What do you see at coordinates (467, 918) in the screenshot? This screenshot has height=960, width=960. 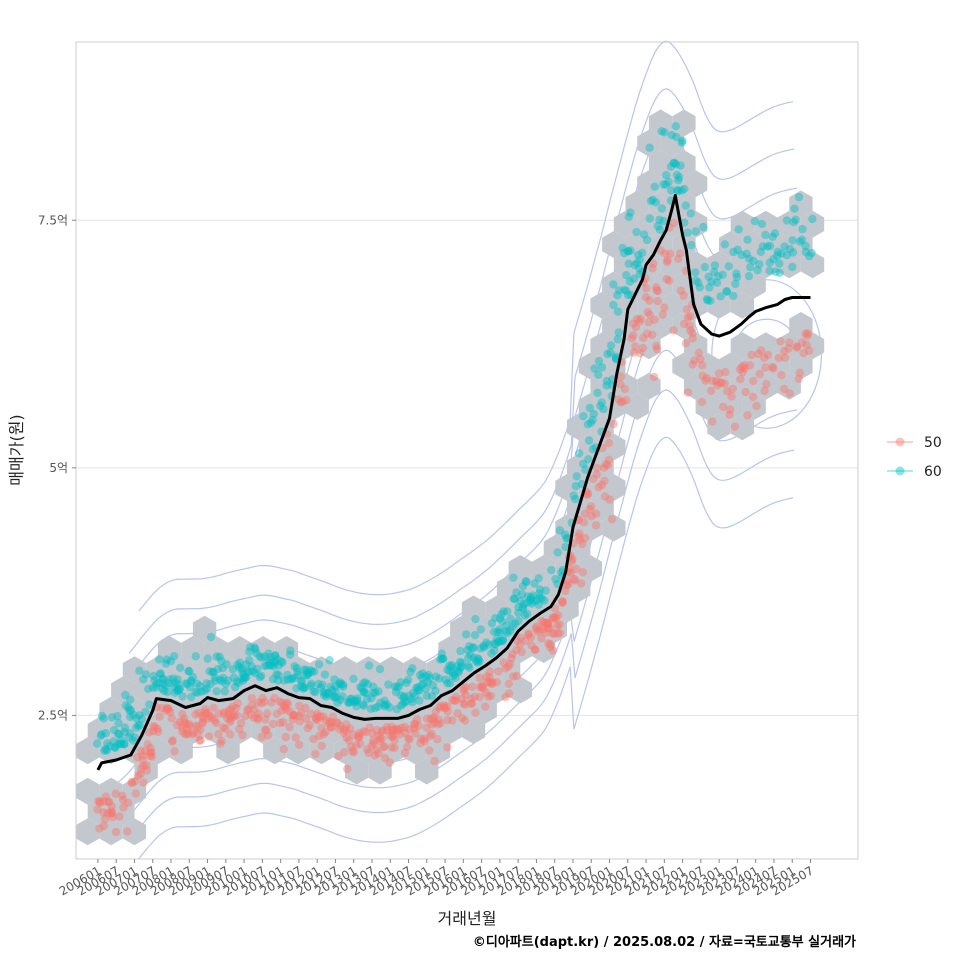 I see `x-axis-title: 거래년월` at bounding box center [467, 918].